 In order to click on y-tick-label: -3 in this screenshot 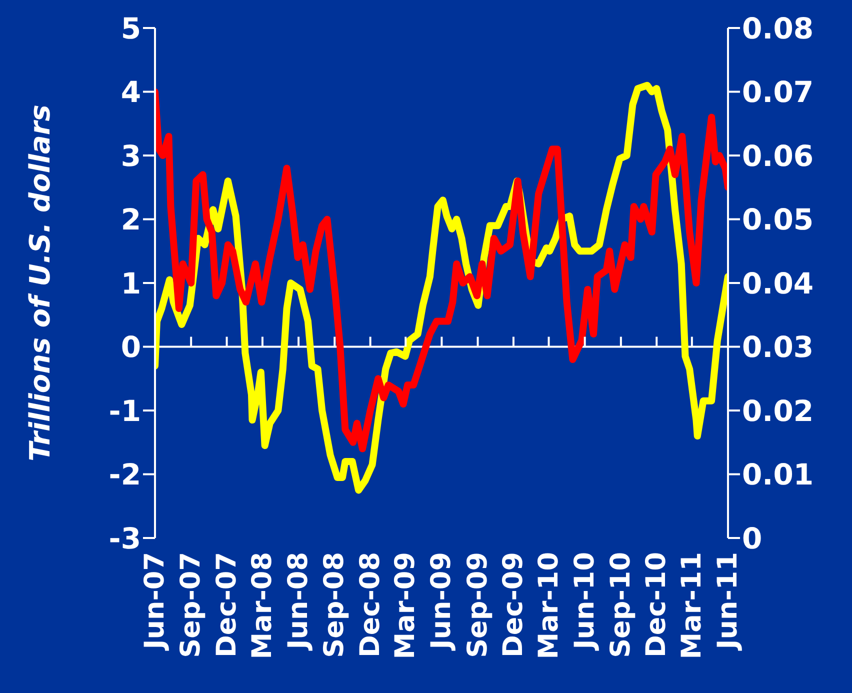, I will do `click(124, 538)`.